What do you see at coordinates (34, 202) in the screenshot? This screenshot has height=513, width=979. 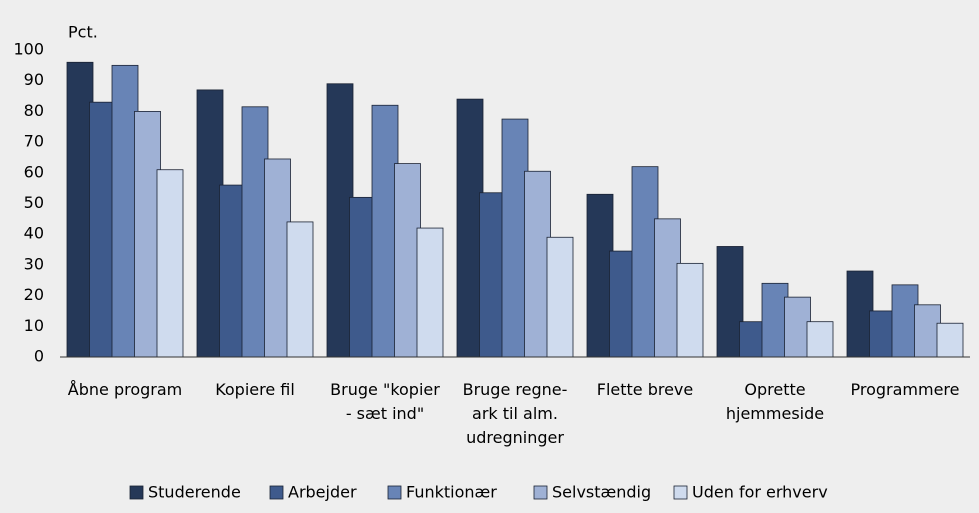 I see `y-tick-label: 50` at bounding box center [34, 202].